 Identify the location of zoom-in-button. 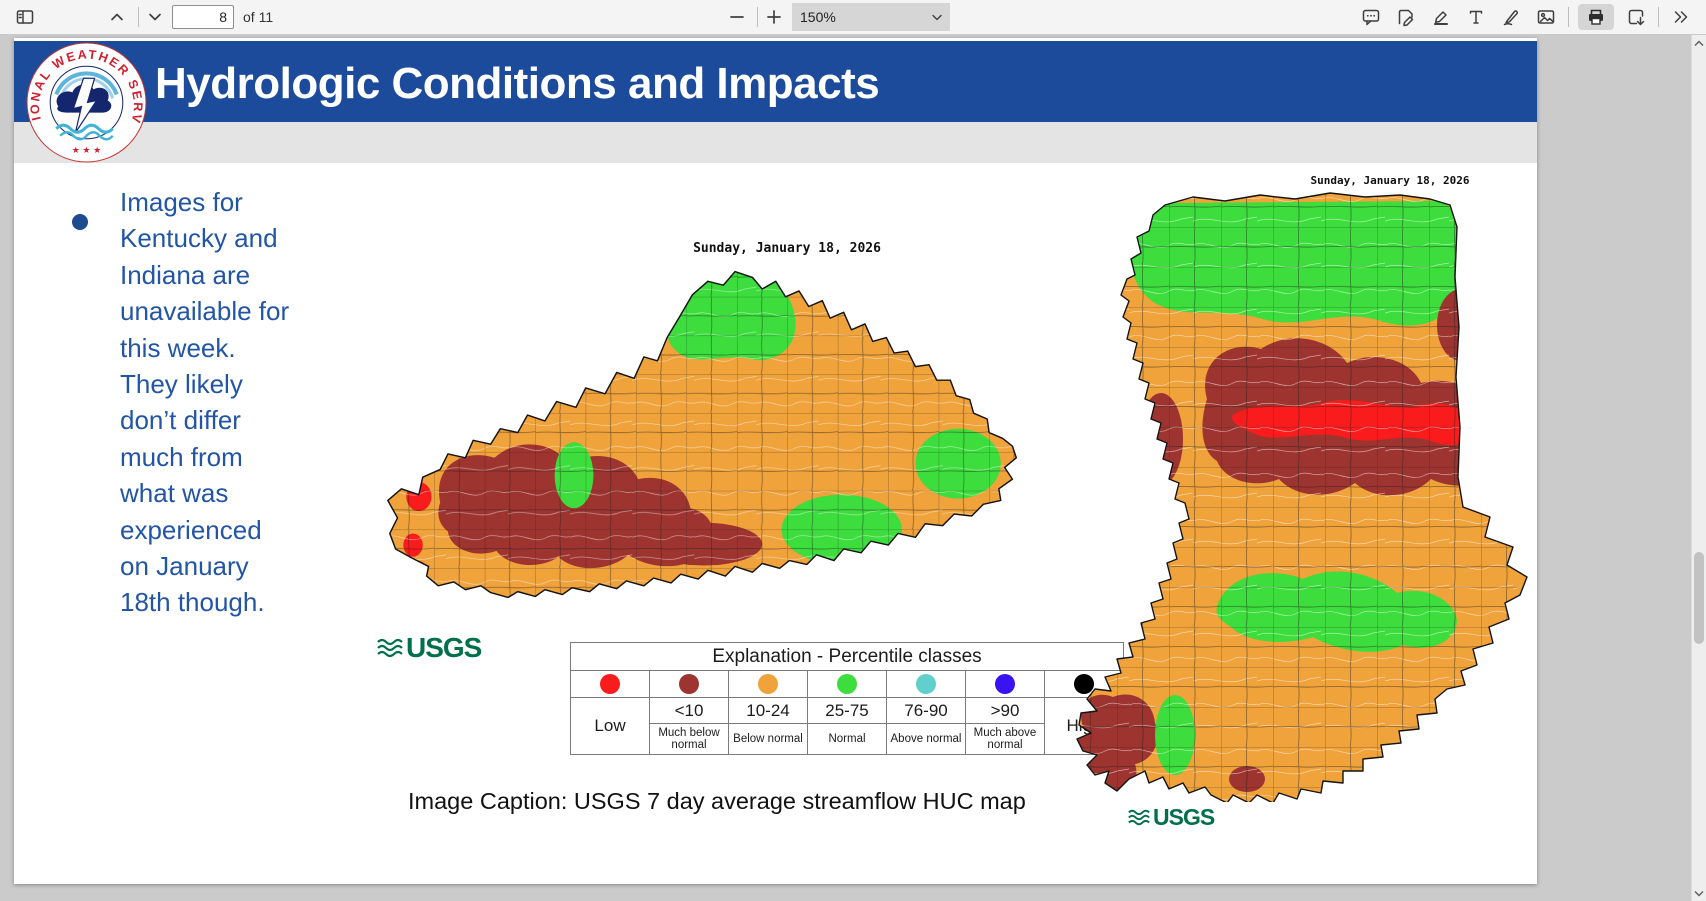
(774, 17).